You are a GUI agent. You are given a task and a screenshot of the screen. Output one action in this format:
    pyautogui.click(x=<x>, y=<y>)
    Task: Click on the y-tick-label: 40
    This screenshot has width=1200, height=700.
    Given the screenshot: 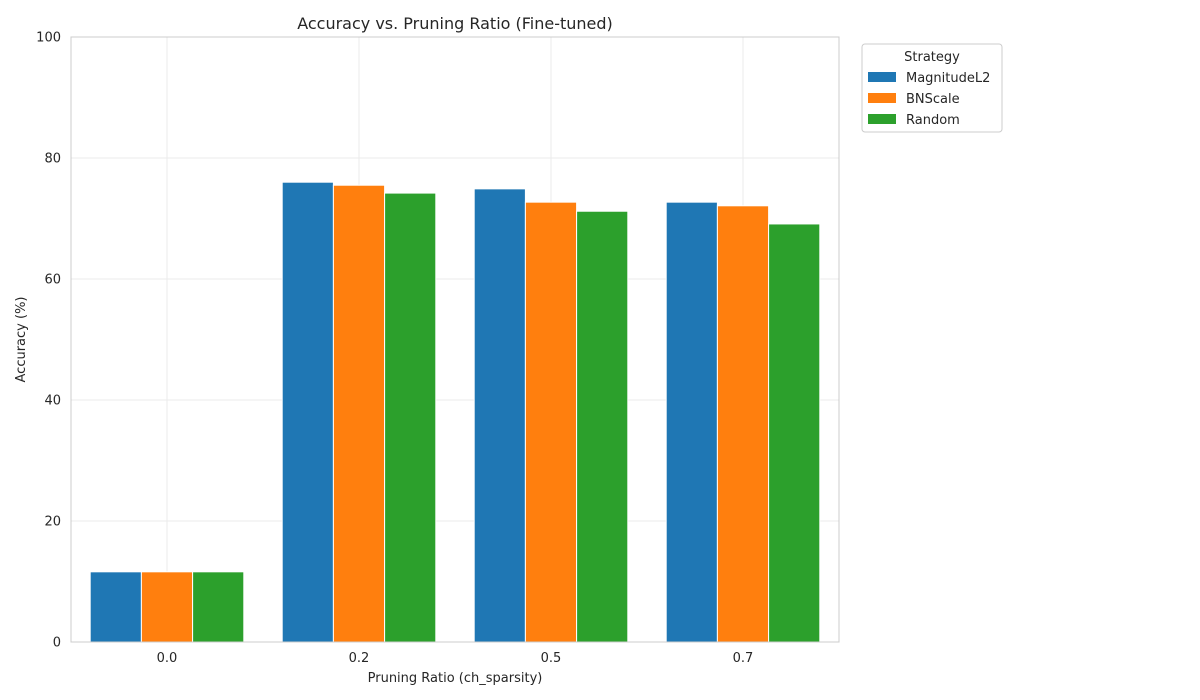 What is the action you would take?
    pyautogui.click(x=52, y=401)
    